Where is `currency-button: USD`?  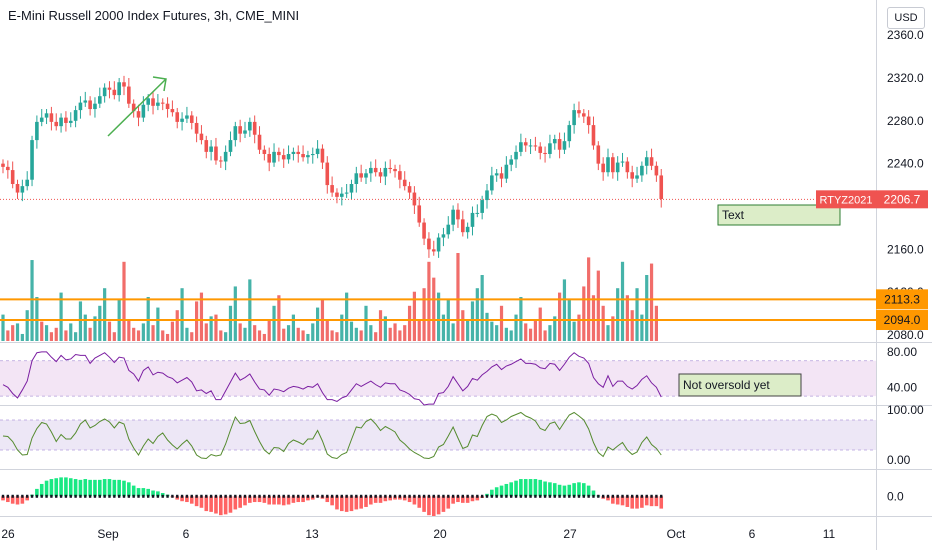 currency-button: USD is located at coordinates (906, 18).